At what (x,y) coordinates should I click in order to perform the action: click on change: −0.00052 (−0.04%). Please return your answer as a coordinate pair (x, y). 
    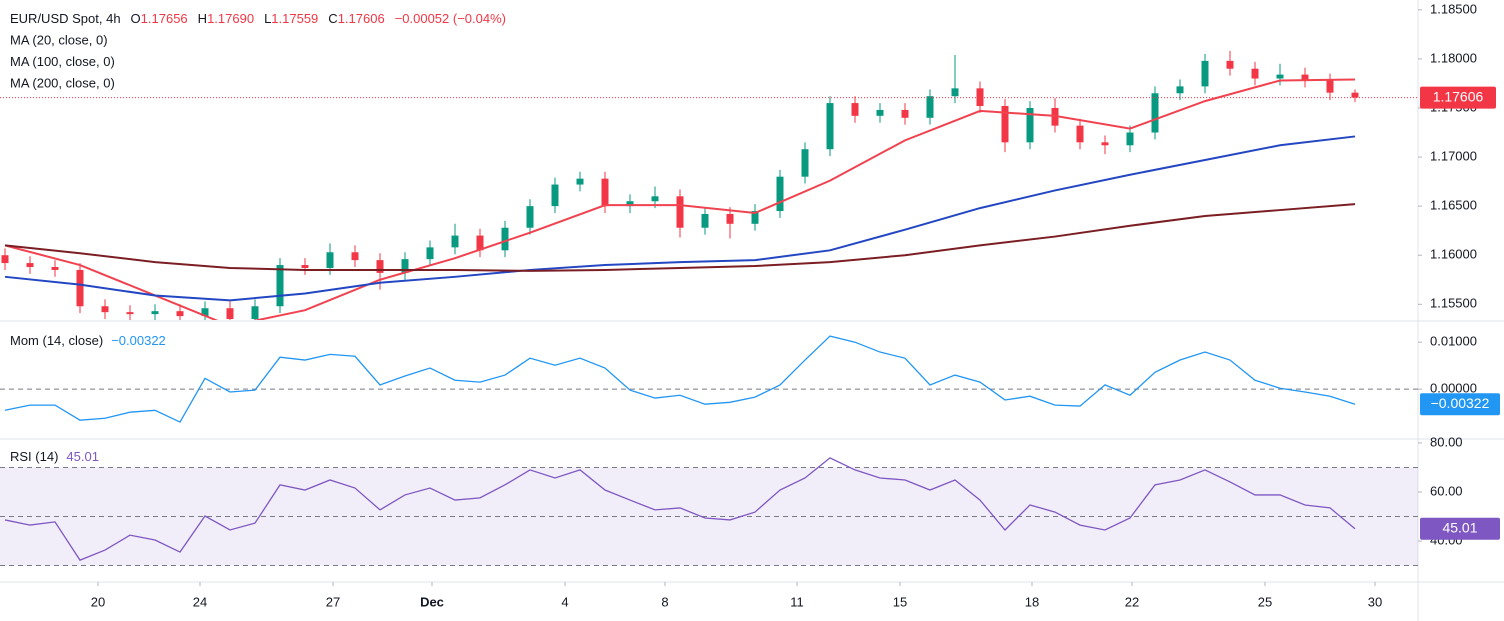
    Looking at the image, I should click on (450, 18).